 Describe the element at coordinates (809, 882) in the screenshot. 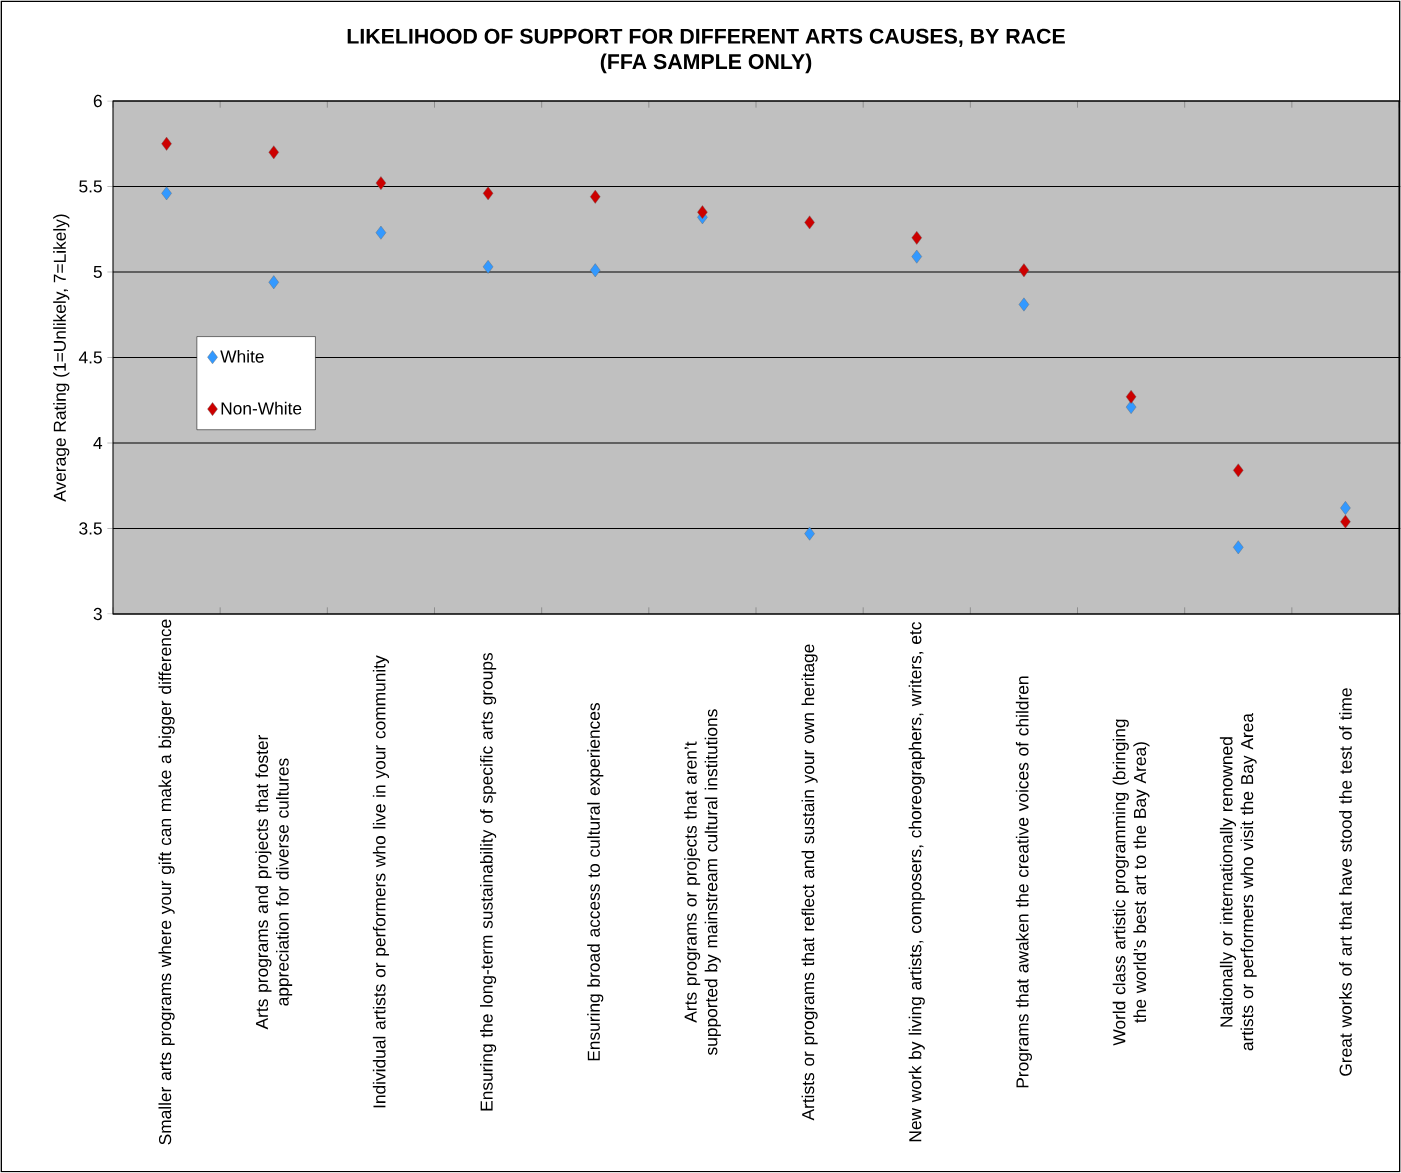

I see `x-tick-label: Artists or programs that reflect and sustain your own heritage` at that location.